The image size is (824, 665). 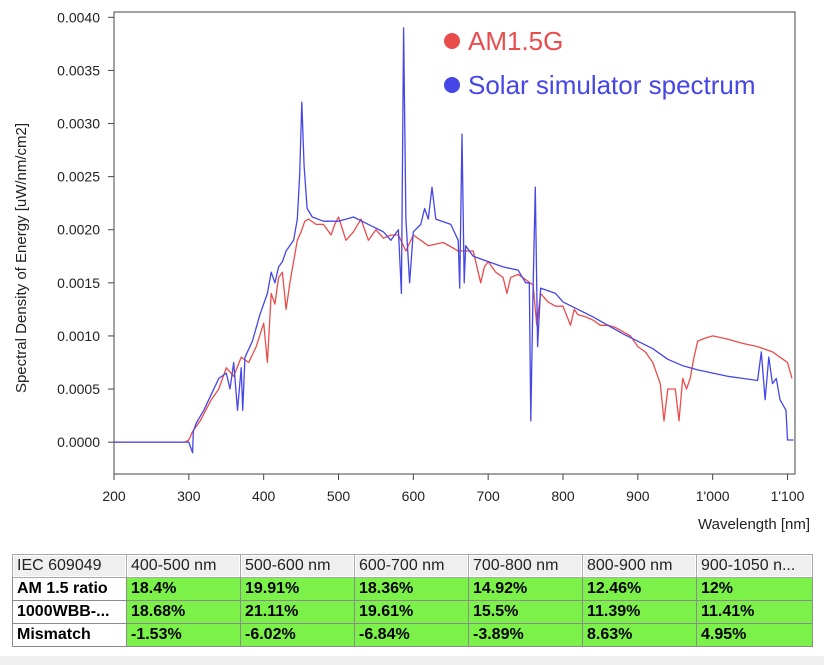 What do you see at coordinates (78, 177) in the screenshot?
I see `y-tick-label: 0.0025` at bounding box center [78, 177].